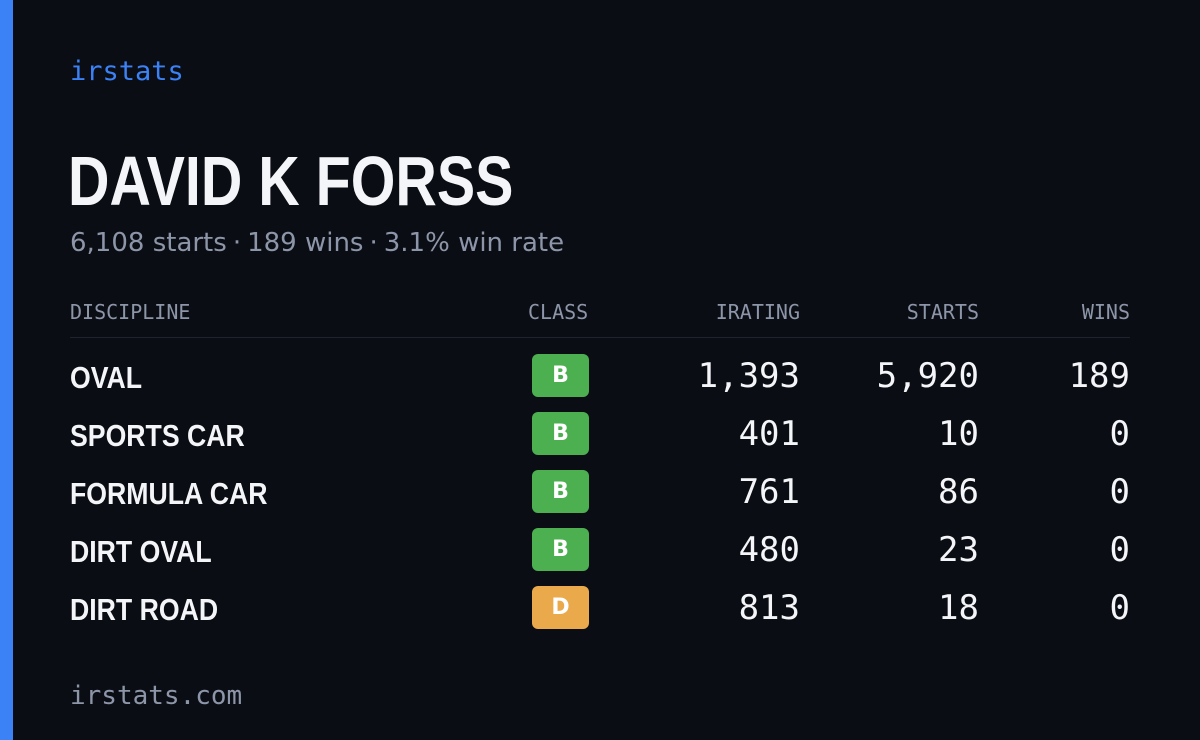  What do you see at coordinates (748, 376) in the screenshot?
I see `irating-value: 1,393` at bounding box center [748, 376].